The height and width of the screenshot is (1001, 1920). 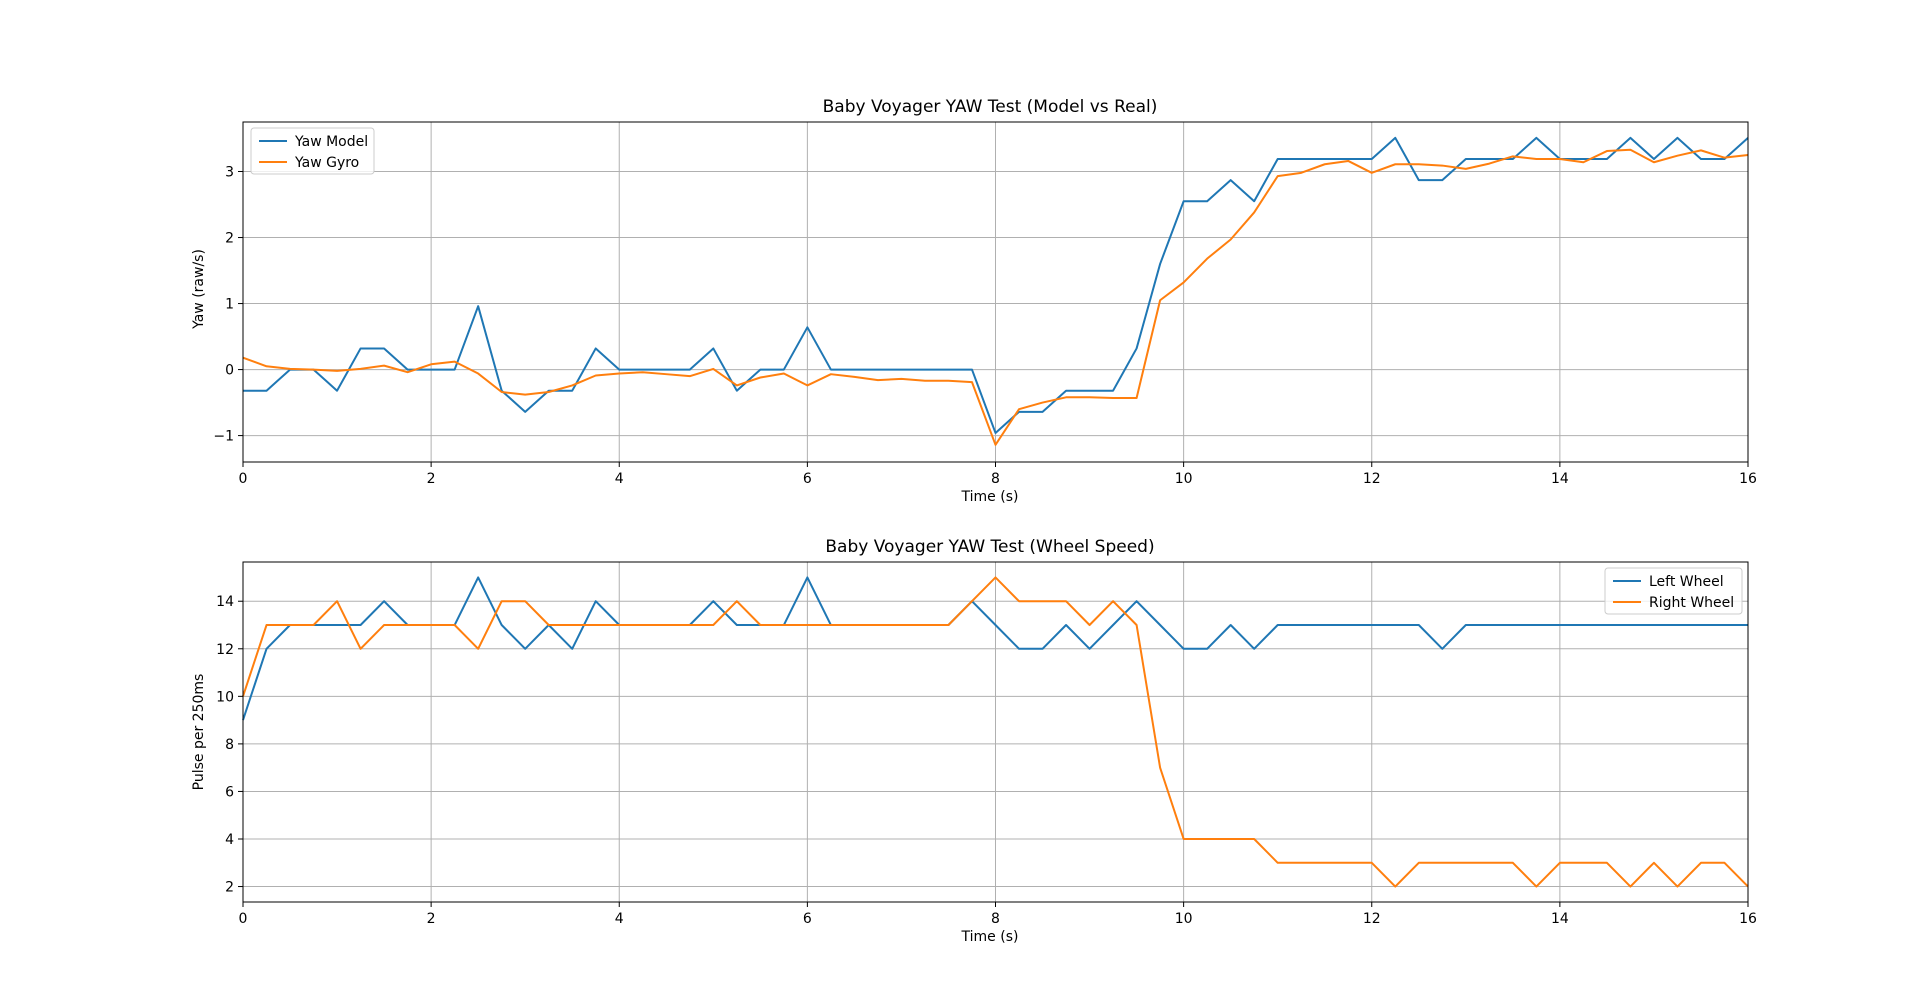 What do you see at coordinates (229, 371) in the screenshot?
I see `yaw-ytick-label: 0` at bounding box center [229, 371].